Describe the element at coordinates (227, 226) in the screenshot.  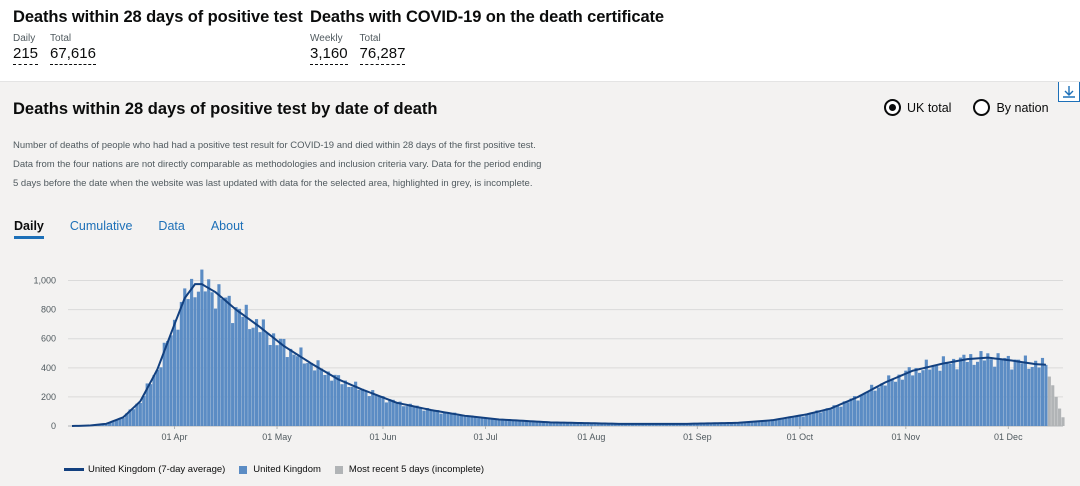
I see `tab-about: About` at that location.